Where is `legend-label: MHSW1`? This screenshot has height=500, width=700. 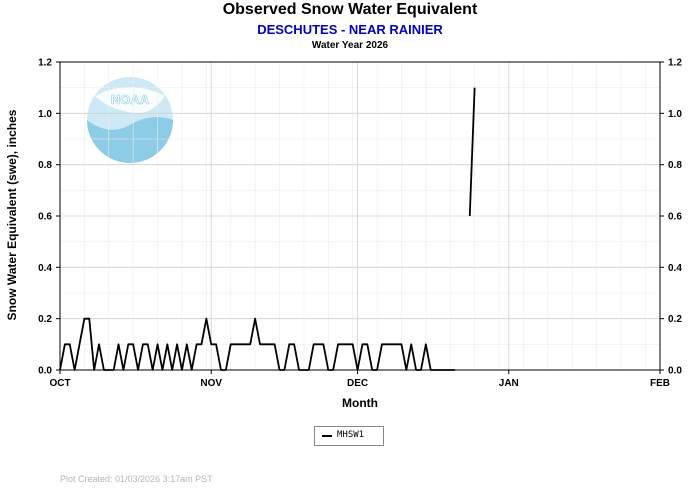 legend-label: MHSW1 is located at coordinates (351, 435).